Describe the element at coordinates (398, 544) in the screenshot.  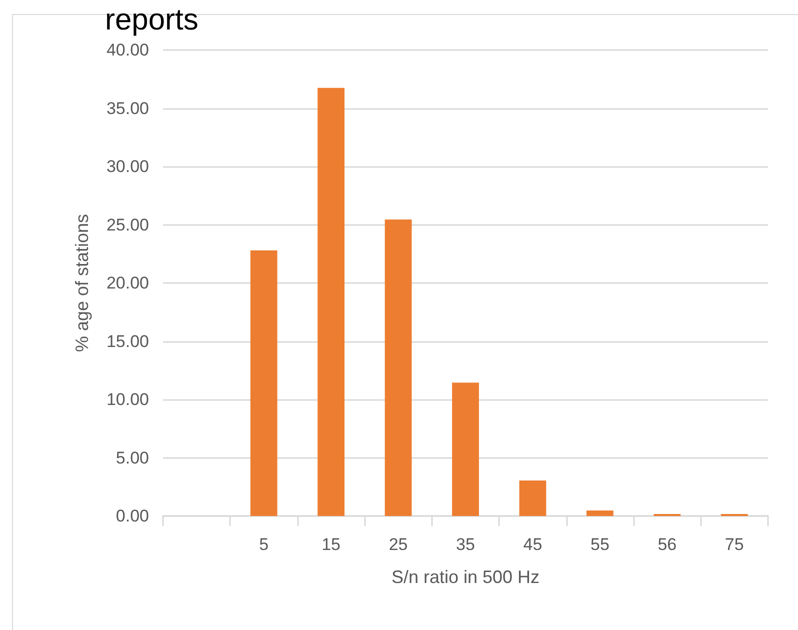
I see `x-tick-label: 25` at that location.